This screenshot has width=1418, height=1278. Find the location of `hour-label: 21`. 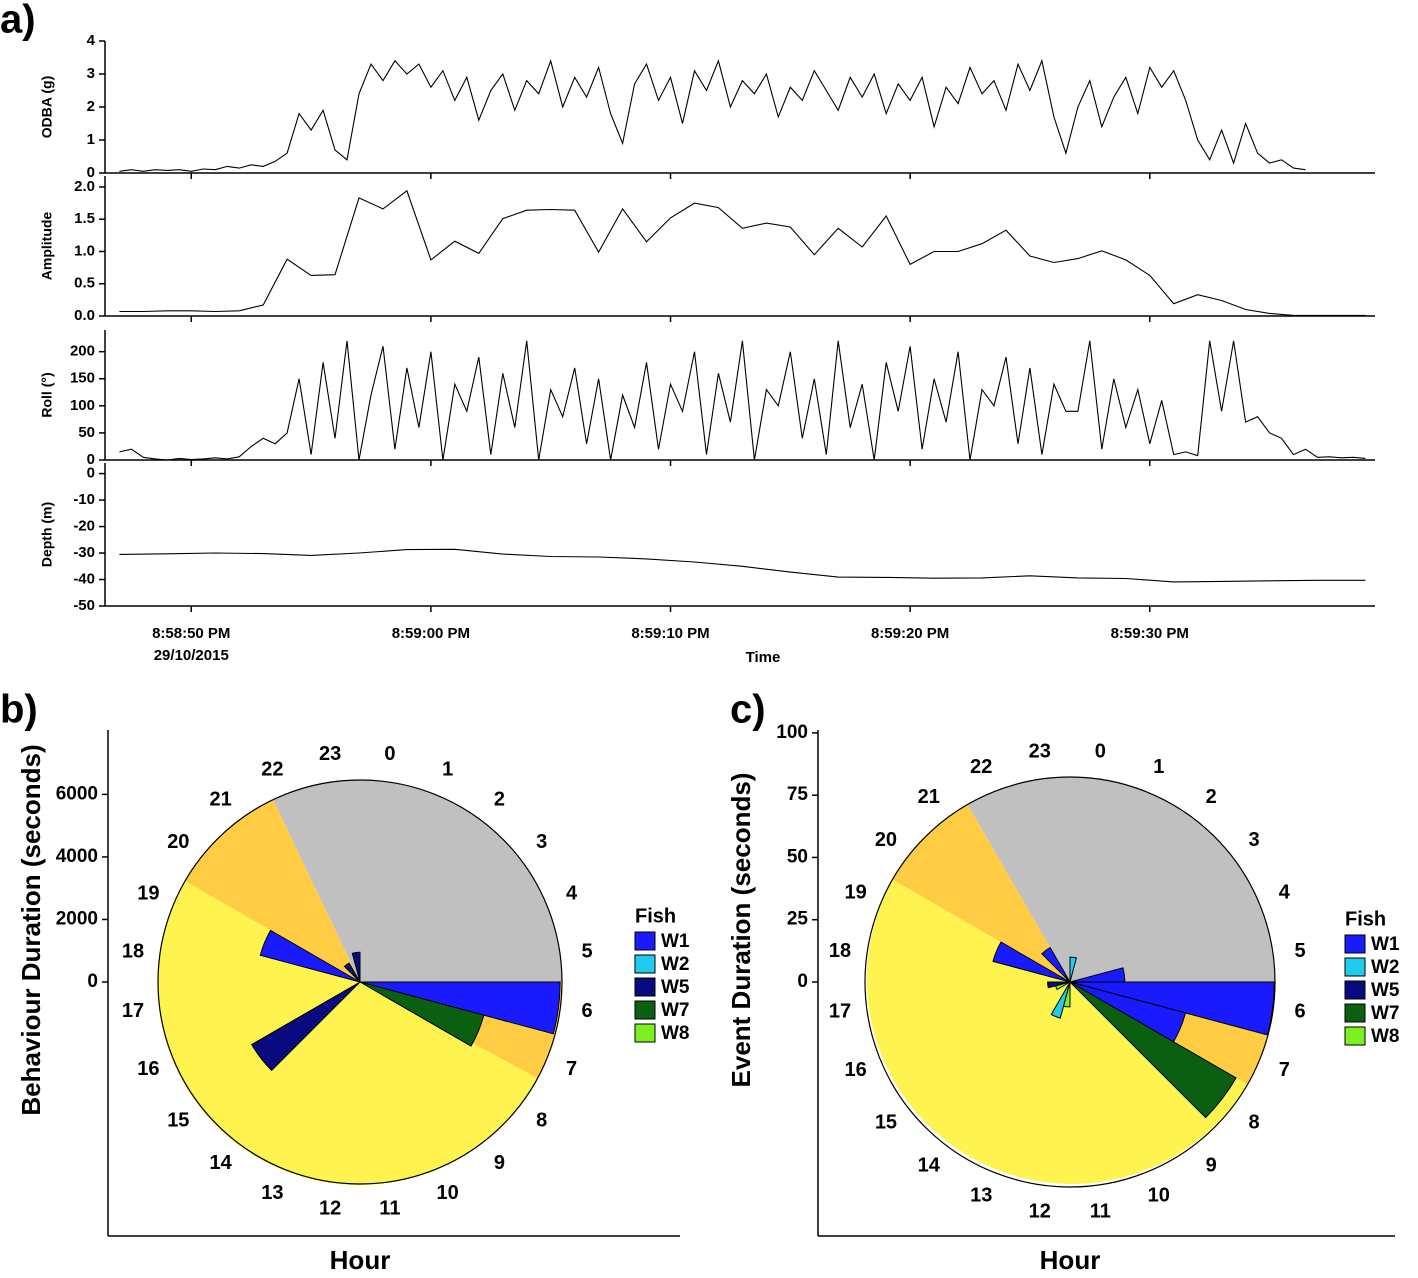

hour-label: 21 is located at coordinates (220, 800).